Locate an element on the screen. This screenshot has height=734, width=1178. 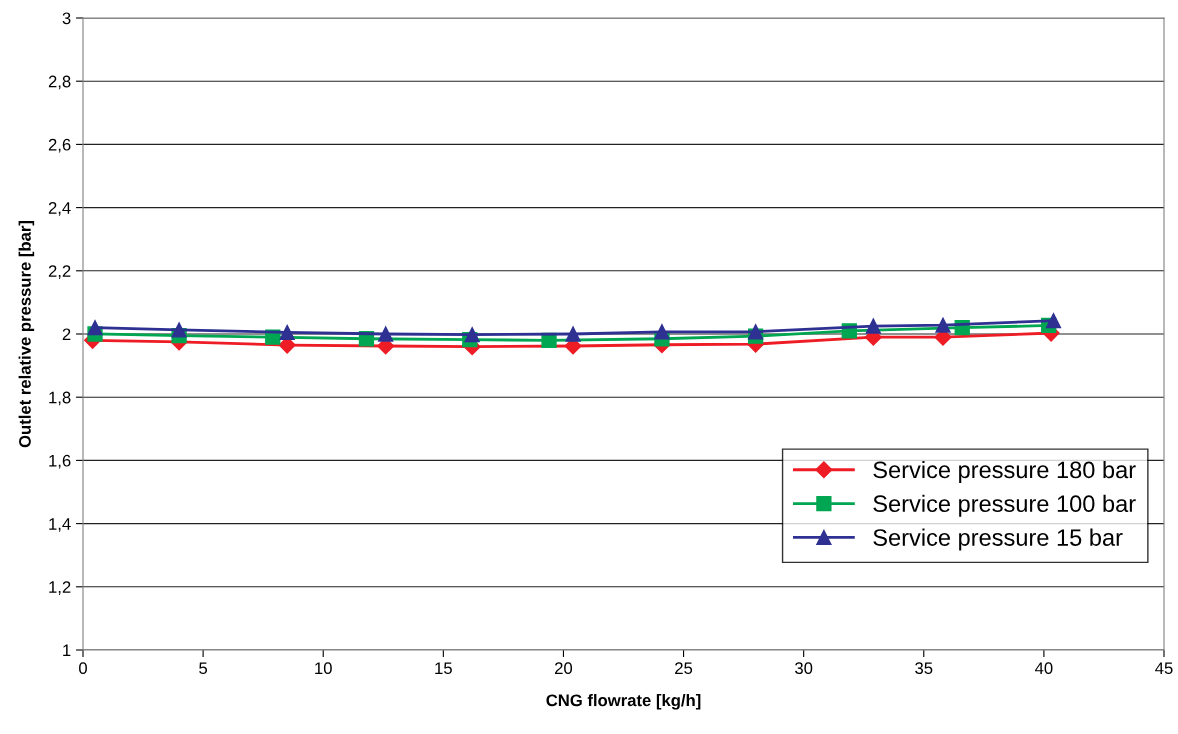
x-tick-label: 5 is located at coordinates (203, 668).